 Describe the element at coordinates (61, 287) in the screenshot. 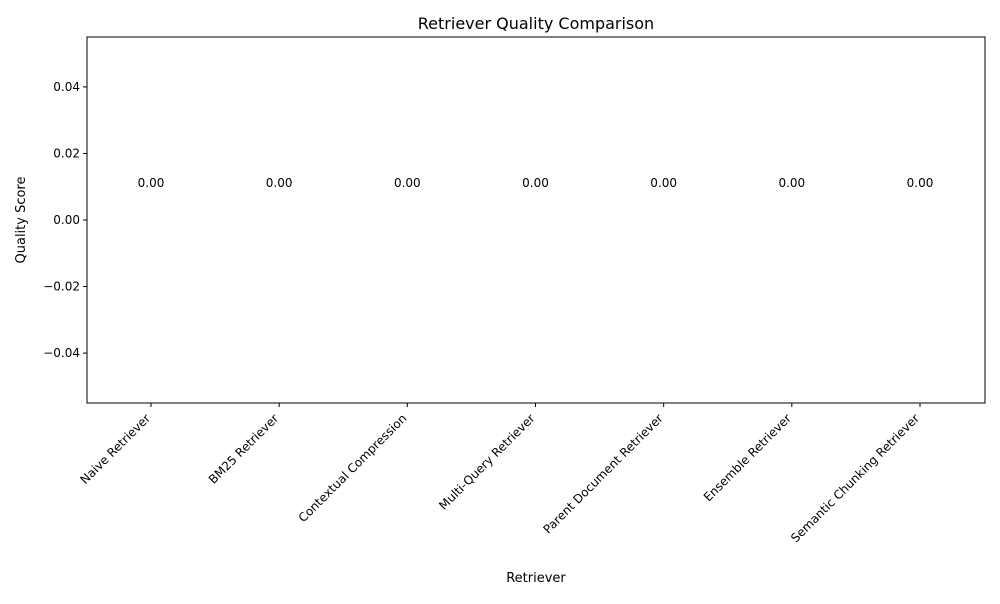

I see `y-tick-label: −0.02` at that location.